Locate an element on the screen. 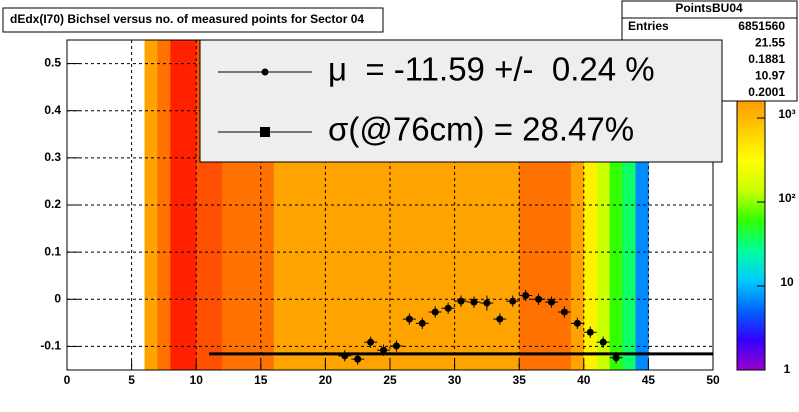 This screenshot has width=799, height=412. z-tick-label: 1 is located at coordinates (787, 369).